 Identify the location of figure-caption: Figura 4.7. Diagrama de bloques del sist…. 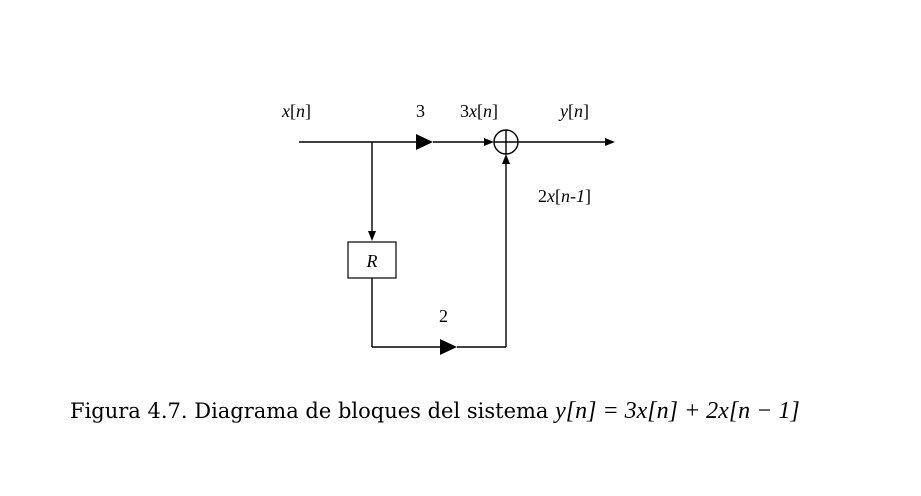
(435, 411).